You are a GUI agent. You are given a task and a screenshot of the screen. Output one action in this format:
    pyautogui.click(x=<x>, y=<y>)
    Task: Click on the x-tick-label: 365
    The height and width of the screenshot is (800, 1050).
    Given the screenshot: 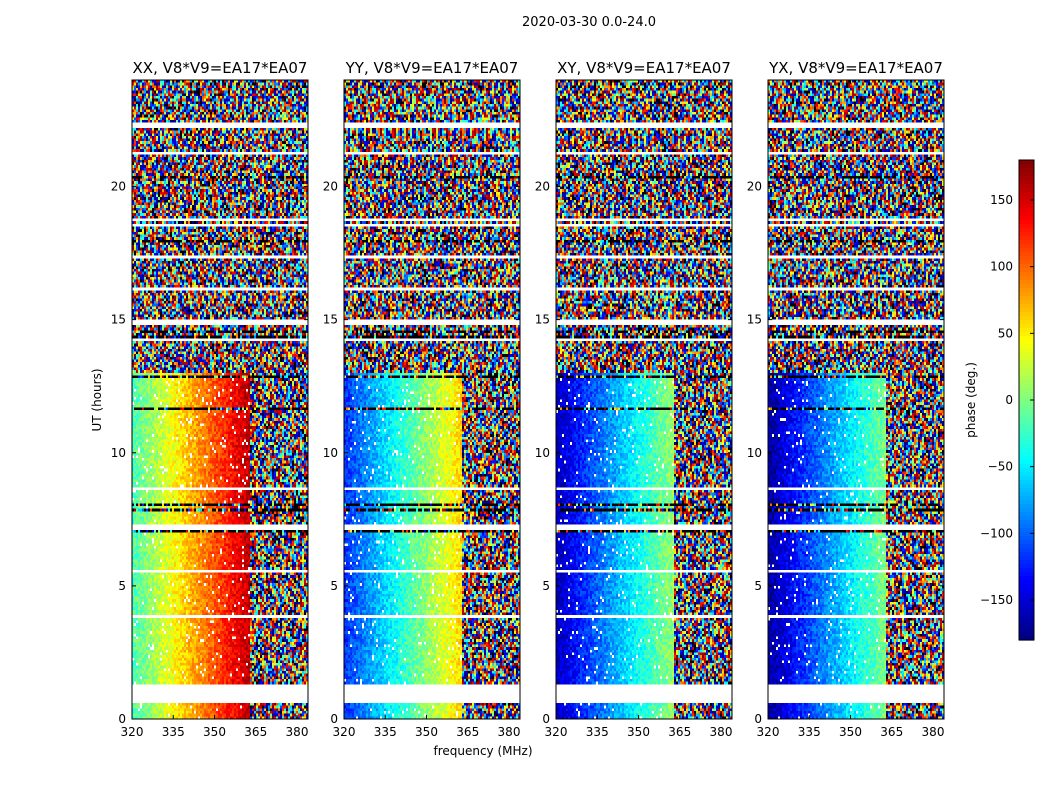 What is the action you would take?
    pyautogui.click(x=891, y=732)
    